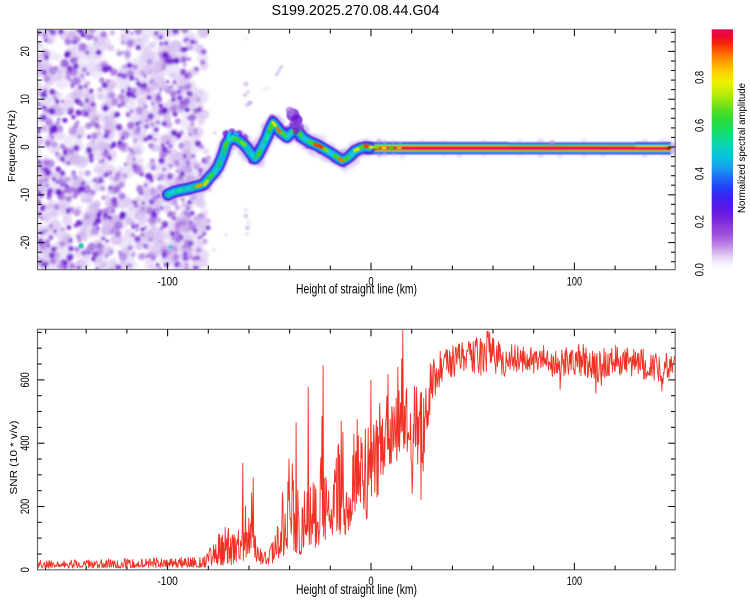  I want to click on svg-text: 400, so click(26, 443).